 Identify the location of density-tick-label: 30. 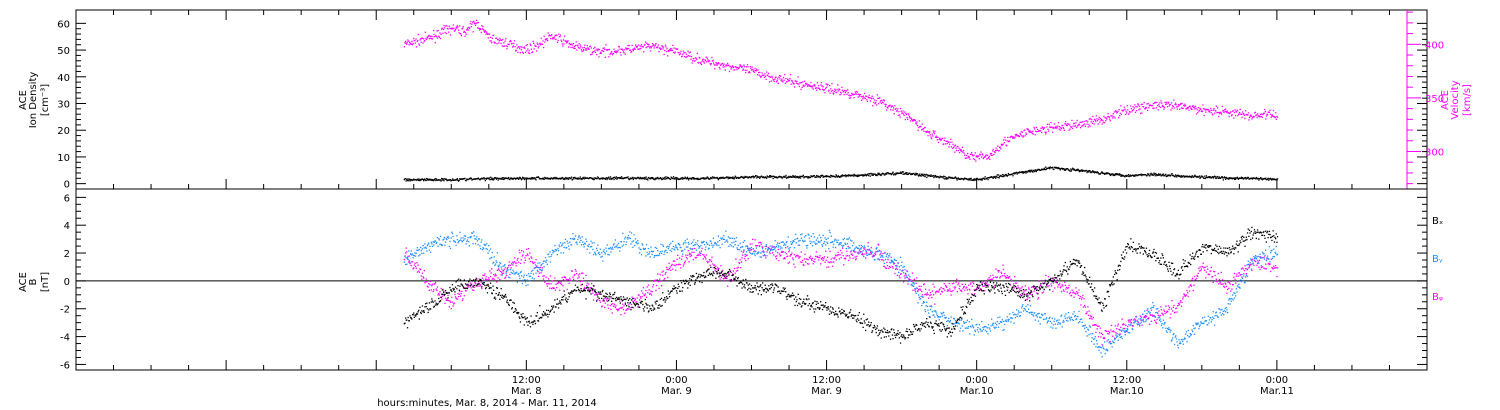
(63, 105).